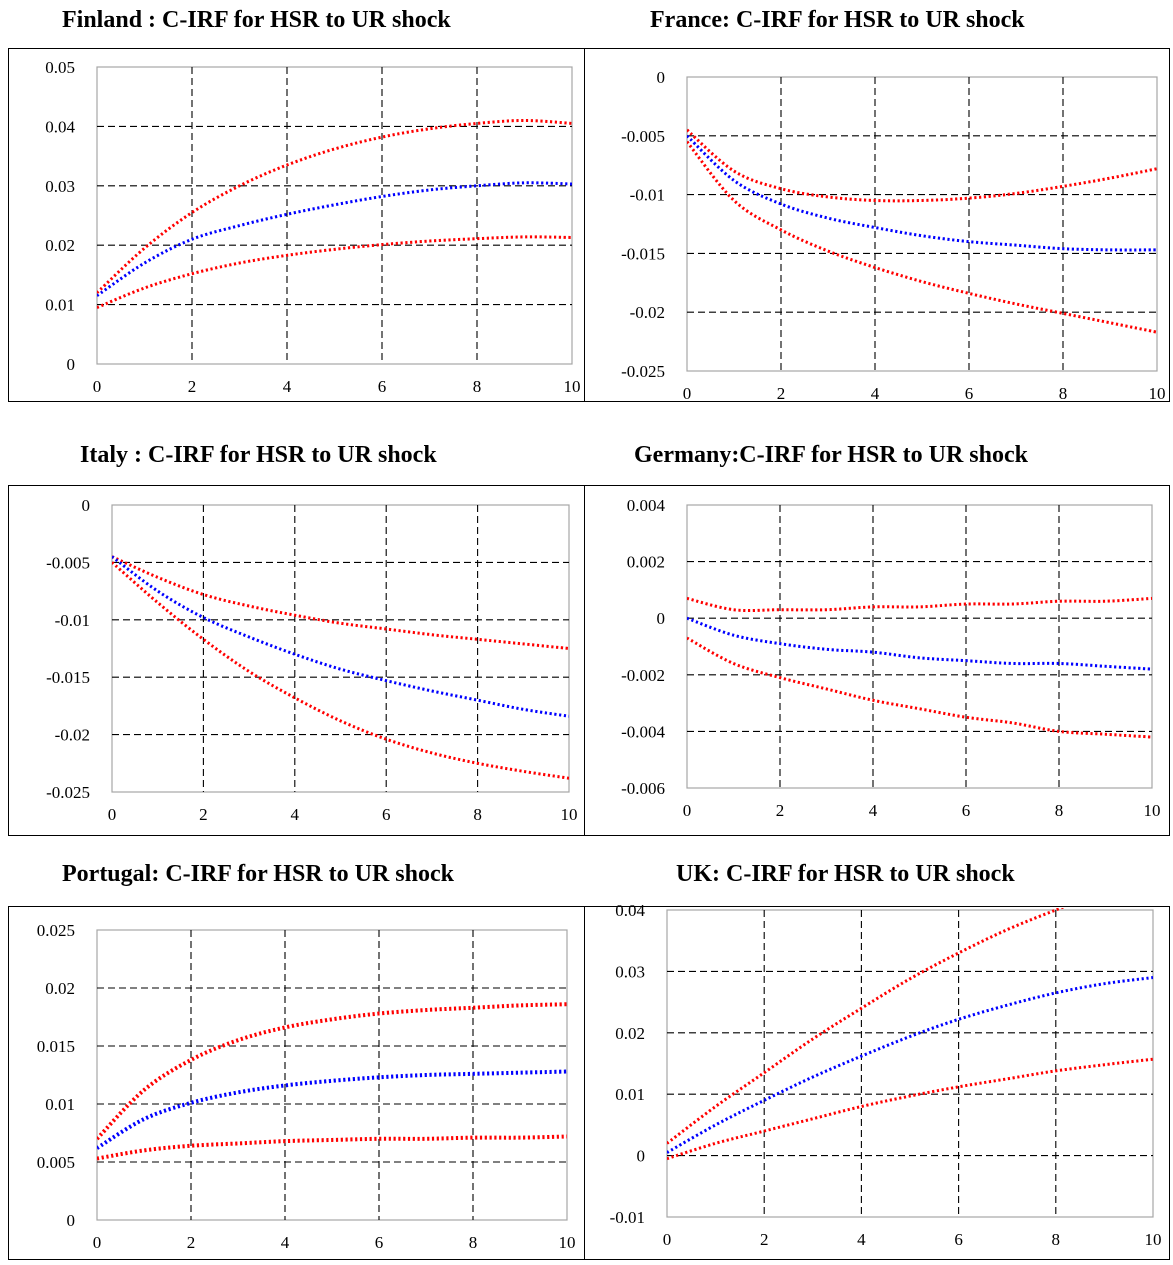 This screenshot has width=1173, height=1265. I want to click on uk-ytick-label: 0.02, so click(630, 1033).